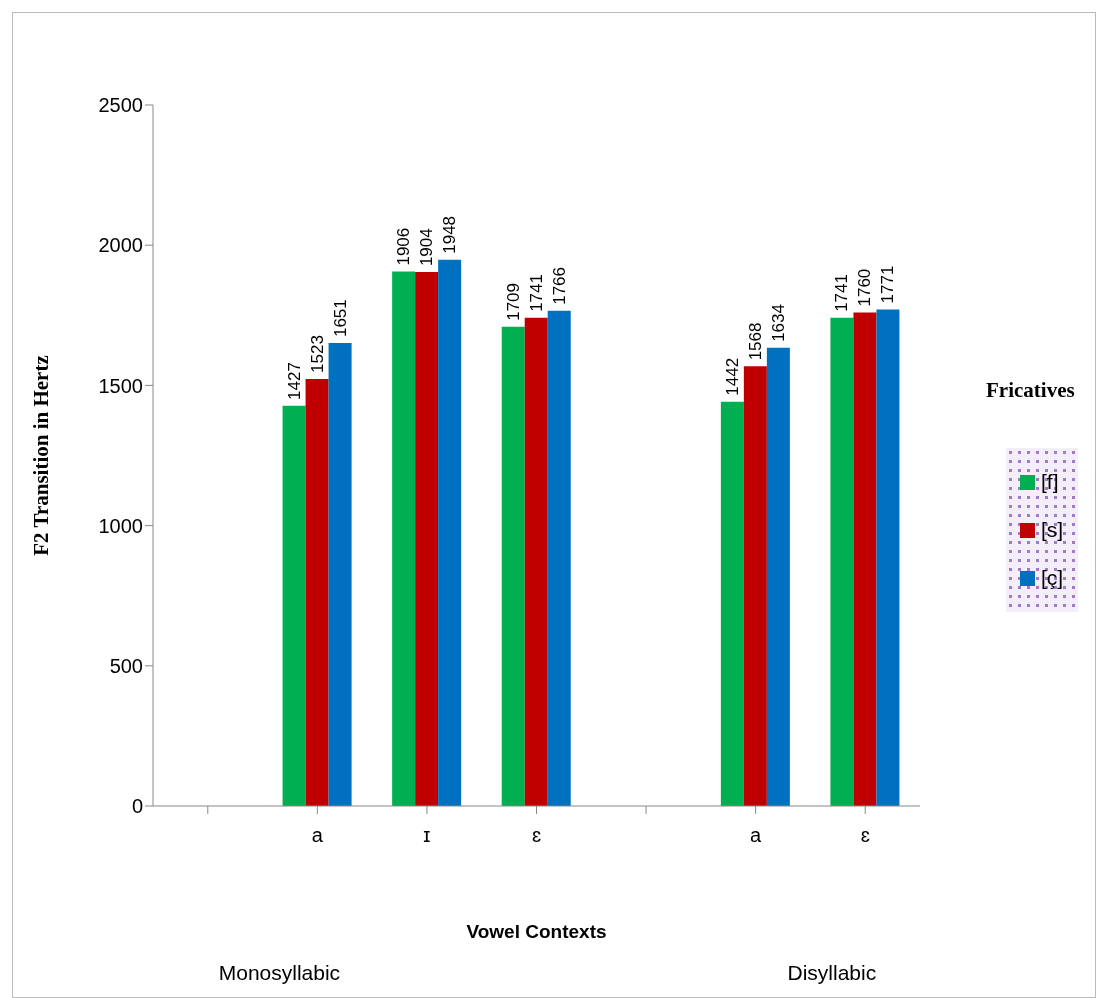 This screenshot has width=1102, height=998. Describe the element at coordinates (778, 323) in the screenshot. I see `data-label: 1634` at that location.